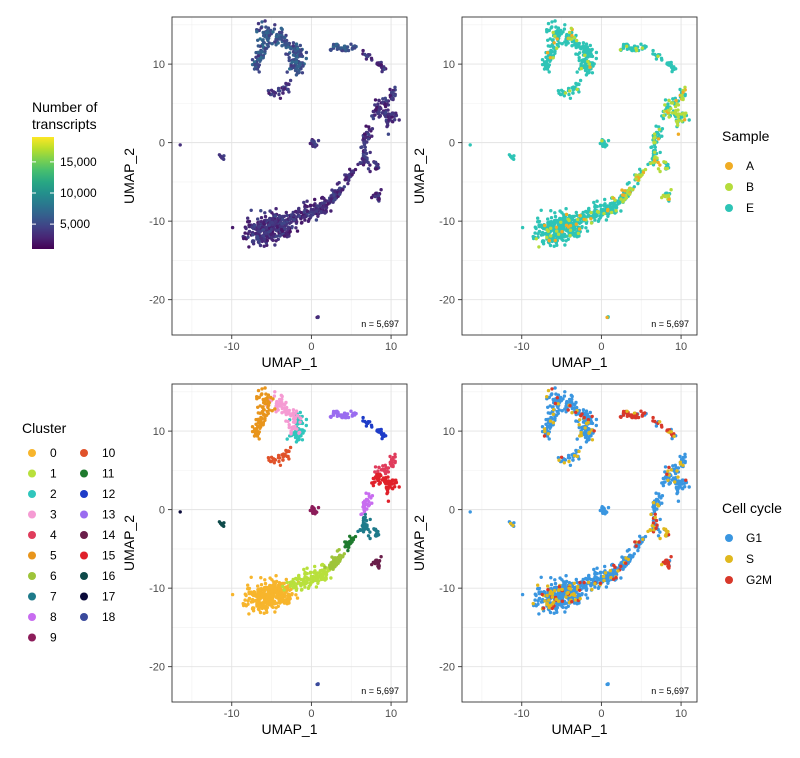 This screenshot has height=758, width=800. Describe the element at coordinates (75, 224) in the screenshot. I see `colorbar-tick-label: 5,000` at that location.